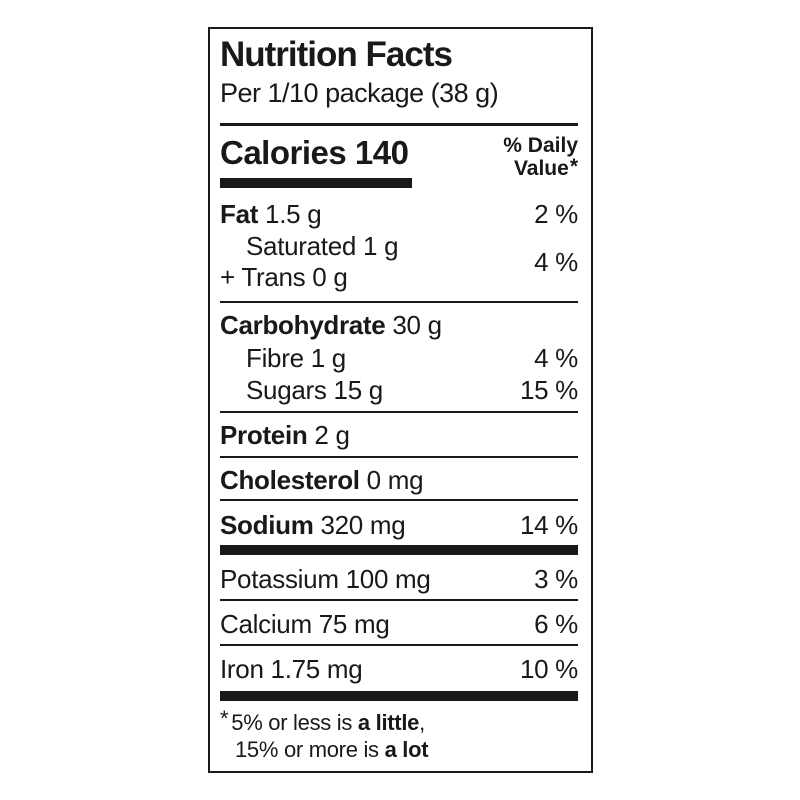 The width and height of the screenshot is (800, 800). What do you see at coordinates (264, 435) in the screenshot?
I see `nutrient-name: Protein` at bounding box center [264, 435].